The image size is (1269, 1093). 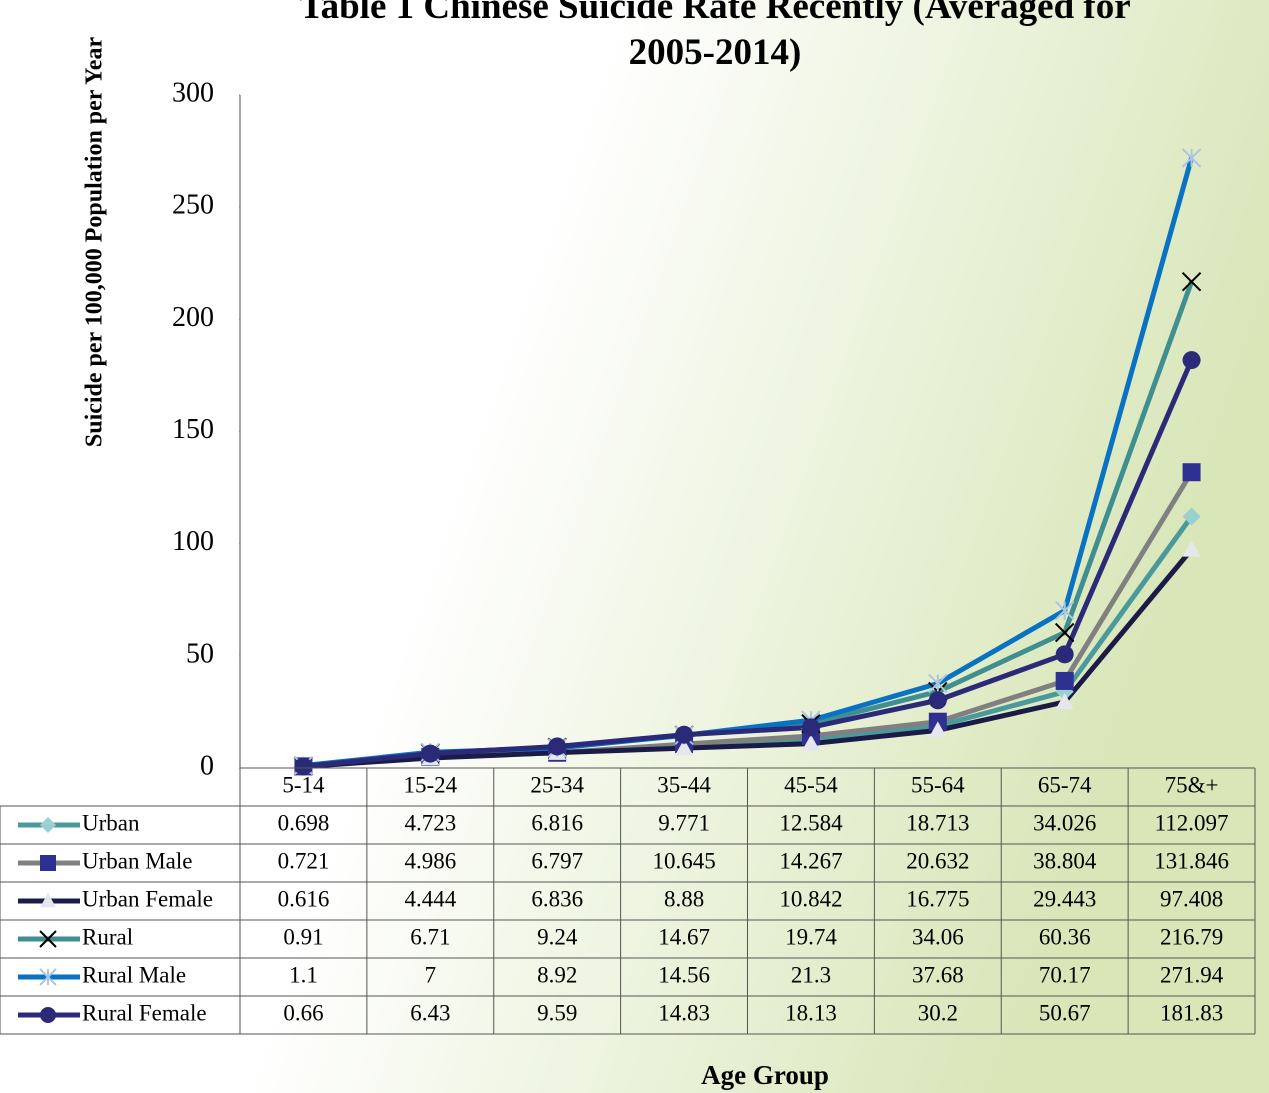 What do you see at coordinates (303, 1012) in the screenshot?
I see `table-value: 0.66` at bounding box center [303, 1012].